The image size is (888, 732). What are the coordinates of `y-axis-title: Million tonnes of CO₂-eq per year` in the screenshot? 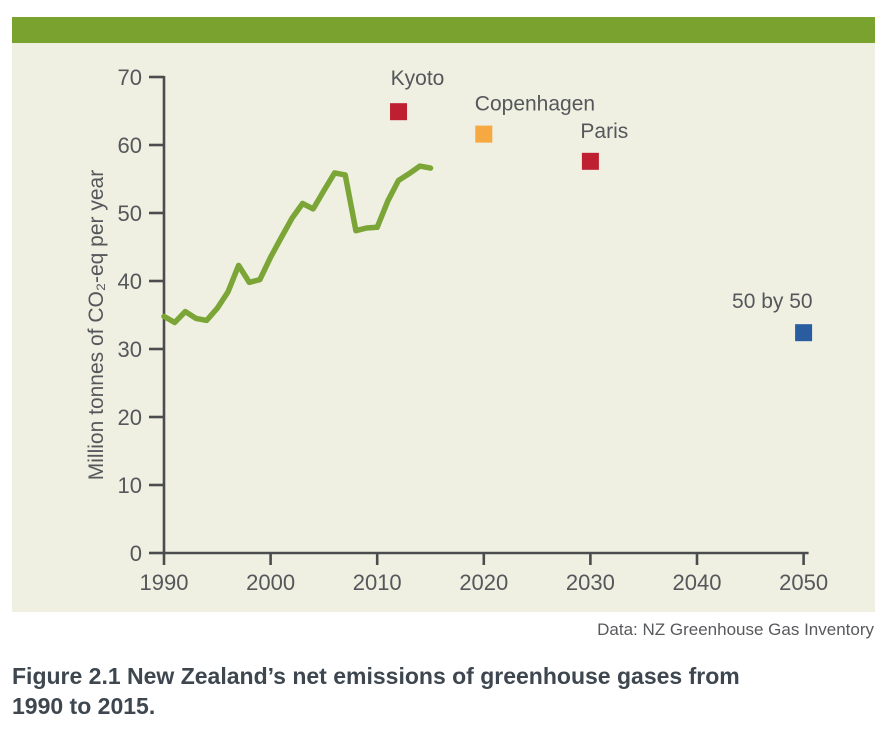 It's located at (96, 325).